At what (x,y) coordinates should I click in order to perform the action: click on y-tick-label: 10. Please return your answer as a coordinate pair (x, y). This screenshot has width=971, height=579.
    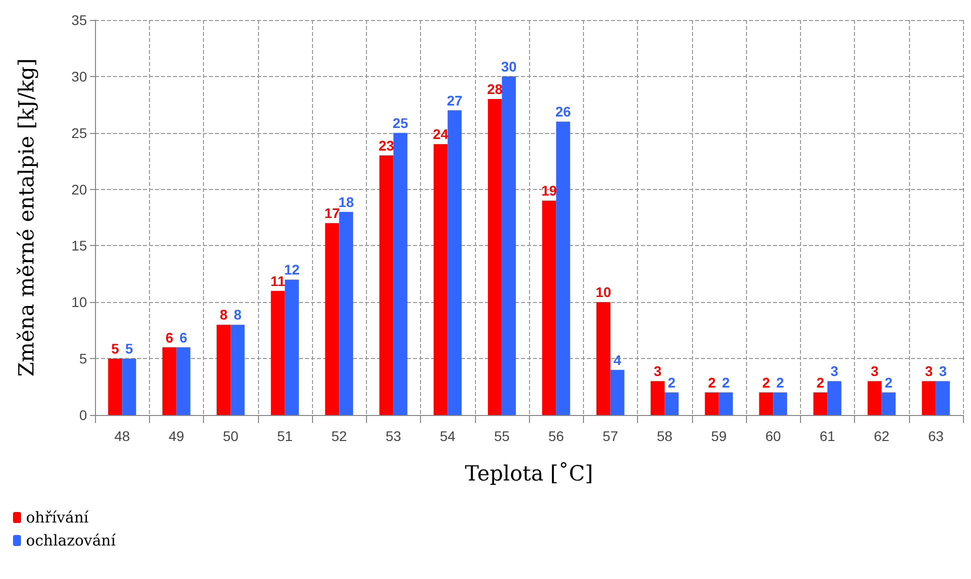
    Looking at the image, I should click on (79, 302).